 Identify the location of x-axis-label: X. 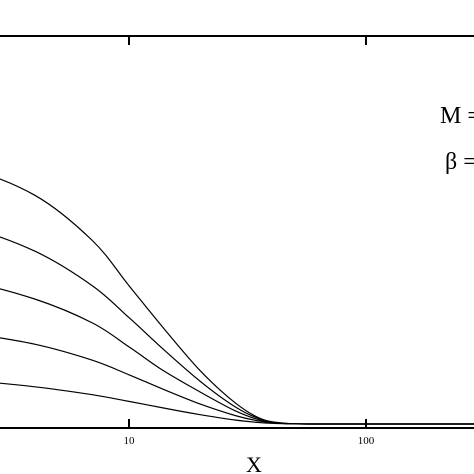
(254, 463).